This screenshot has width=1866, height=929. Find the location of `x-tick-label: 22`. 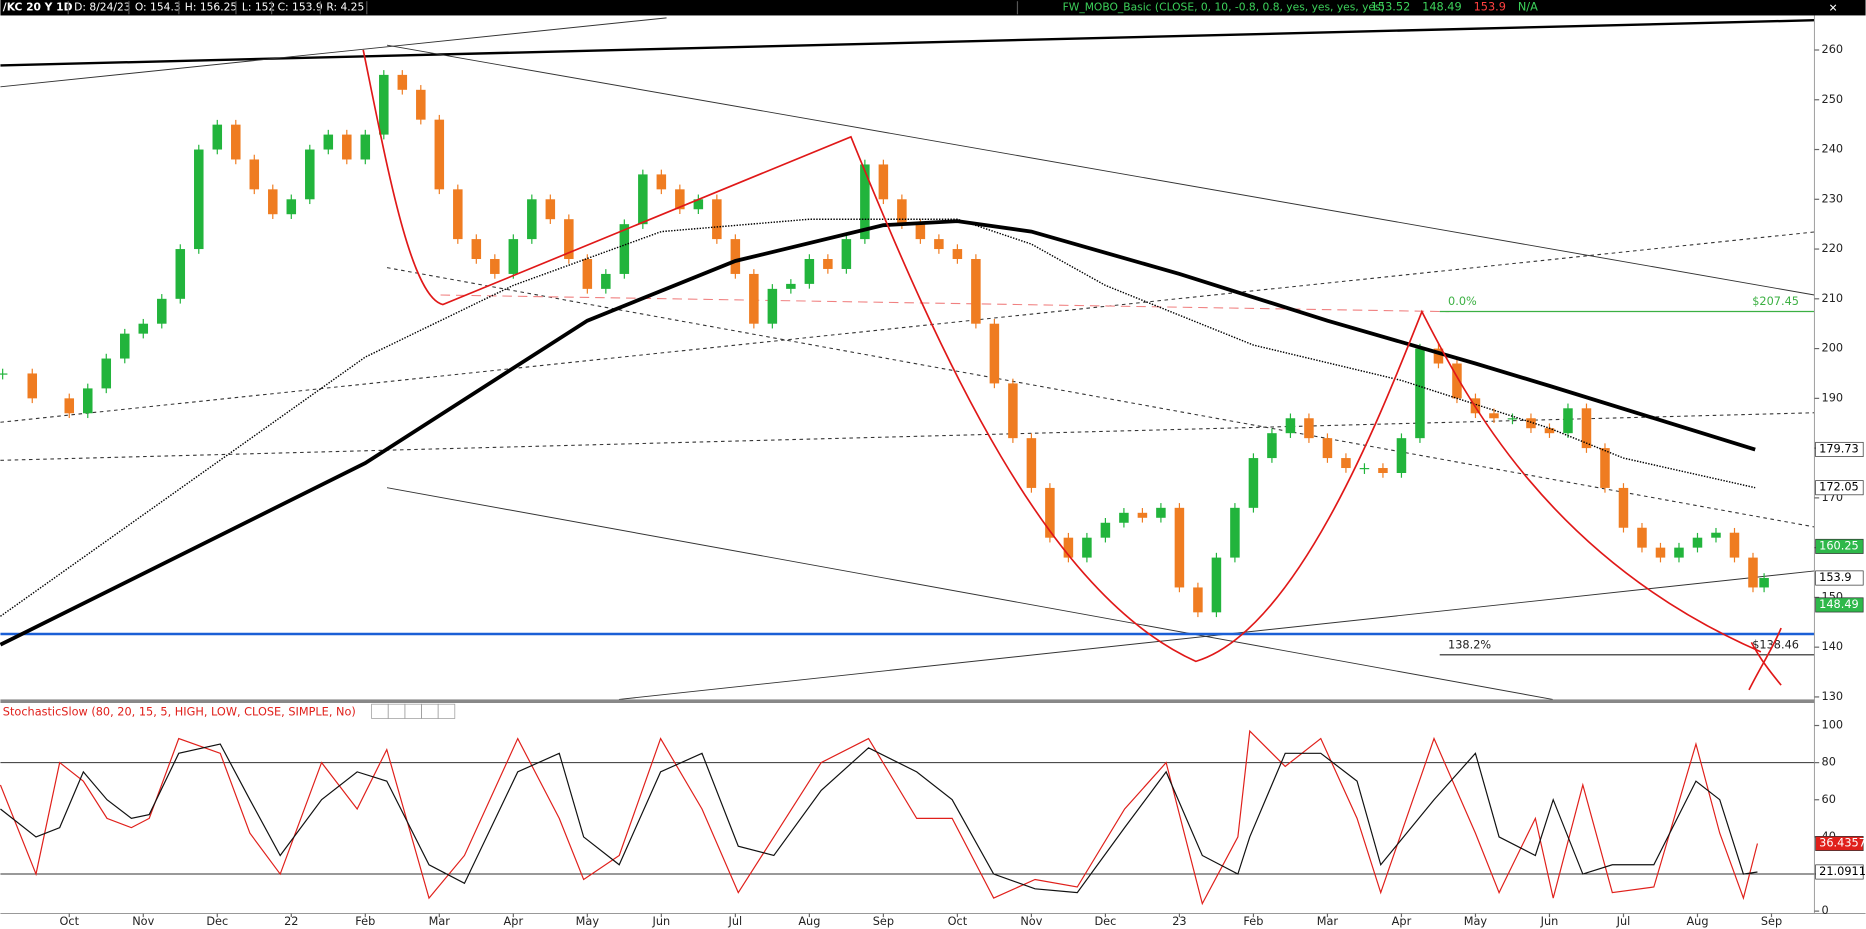

x-tick-label: 22 is located at coordinates (291, 921).